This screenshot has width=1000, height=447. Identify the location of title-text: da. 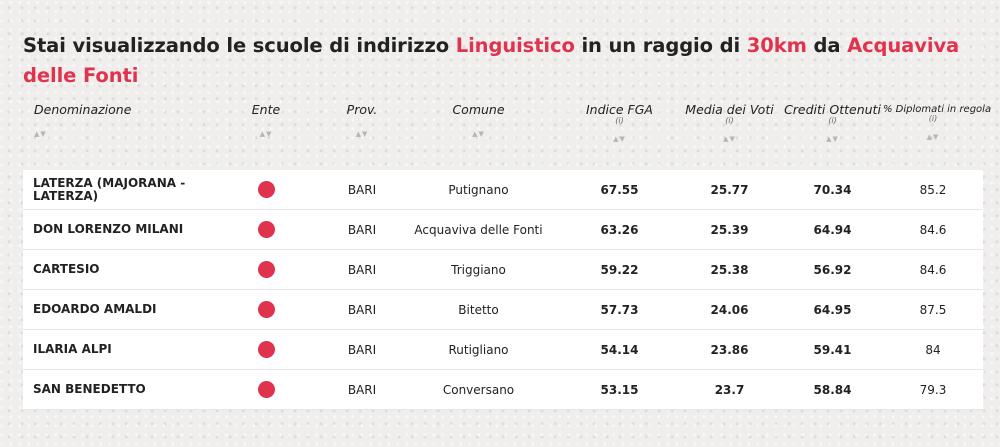
(827, 45).